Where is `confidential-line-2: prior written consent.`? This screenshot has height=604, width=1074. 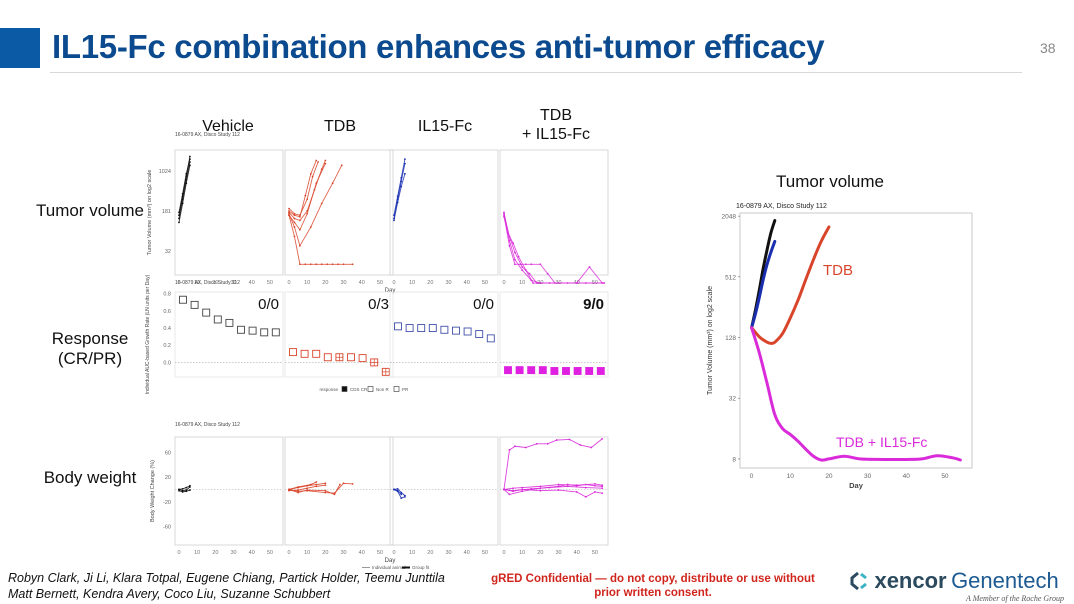 confidential-line-2: prior written consent. is located at coordinates (653, 593).